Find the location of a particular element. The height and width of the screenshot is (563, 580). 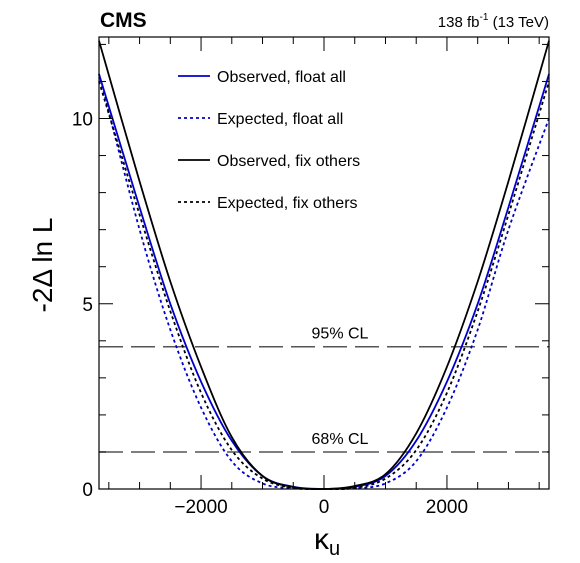

lumi-energy: (13 TeV) is located at coordinates (518, 22).